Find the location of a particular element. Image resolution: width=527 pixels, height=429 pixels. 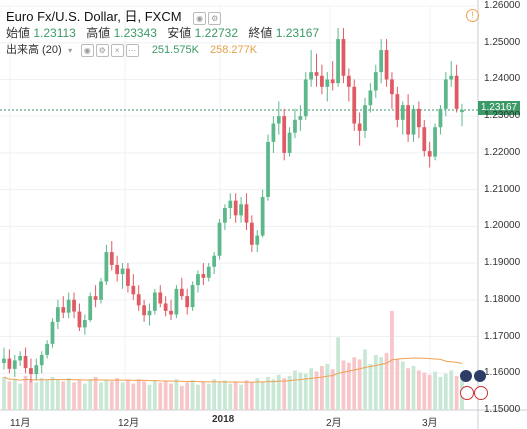

symbol-title: Euro Fx/U.S. Dollar, 日, FXCM is located at coordinates (94, 16).